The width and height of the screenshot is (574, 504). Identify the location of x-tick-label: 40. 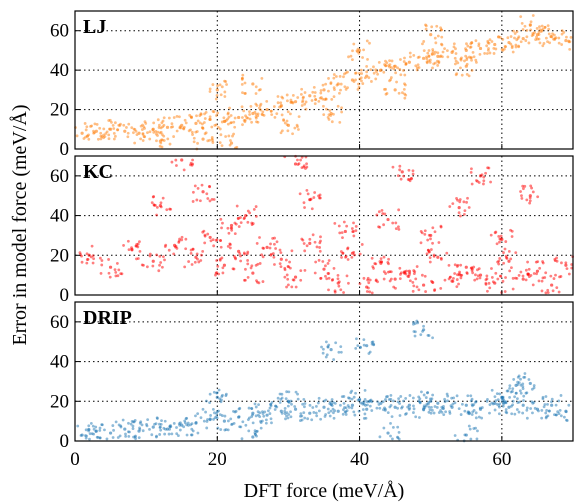
(359, 459).